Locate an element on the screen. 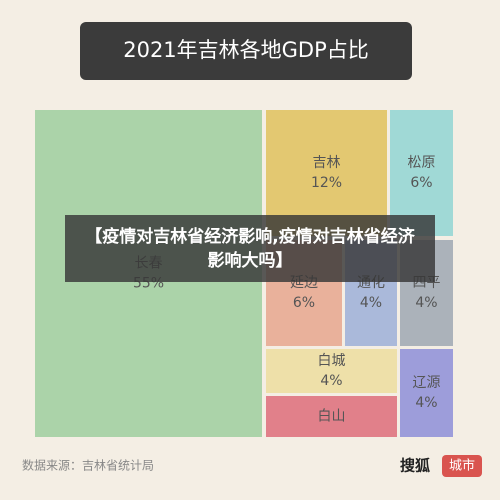 This screenshot has width=500, height=500. logo-badge is located at coordinates (462, 466).